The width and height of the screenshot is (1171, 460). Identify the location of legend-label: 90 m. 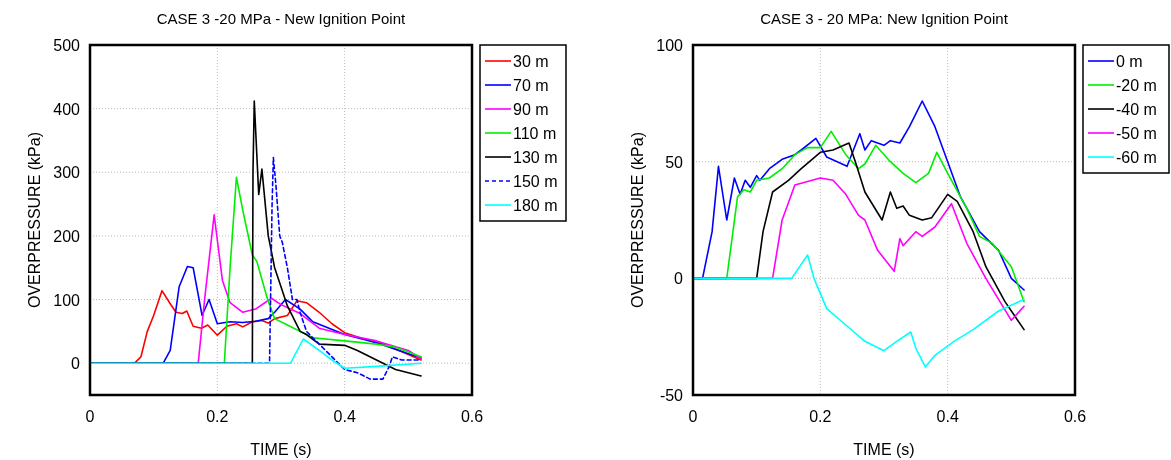
(531, 109).